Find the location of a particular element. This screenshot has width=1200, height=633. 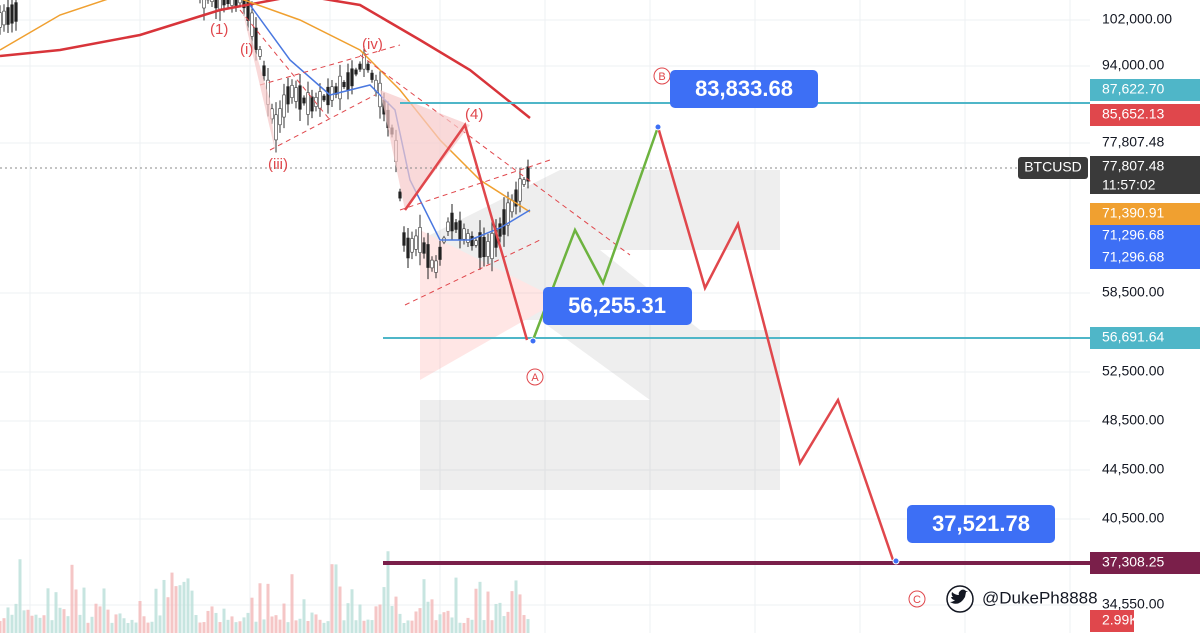

callout is located at coordinates (744, 89).